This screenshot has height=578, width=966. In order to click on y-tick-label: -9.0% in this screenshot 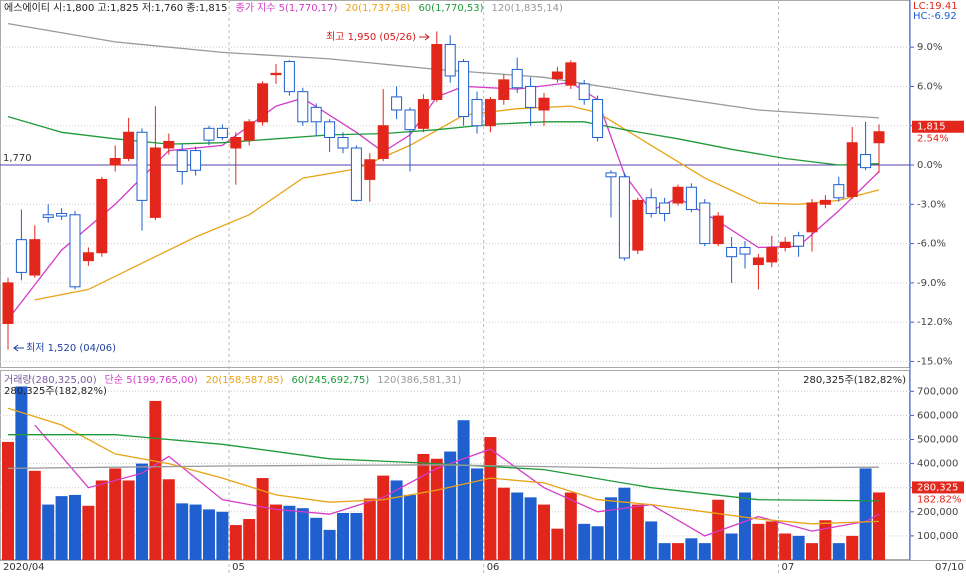, I will do `click(931, 283)`.